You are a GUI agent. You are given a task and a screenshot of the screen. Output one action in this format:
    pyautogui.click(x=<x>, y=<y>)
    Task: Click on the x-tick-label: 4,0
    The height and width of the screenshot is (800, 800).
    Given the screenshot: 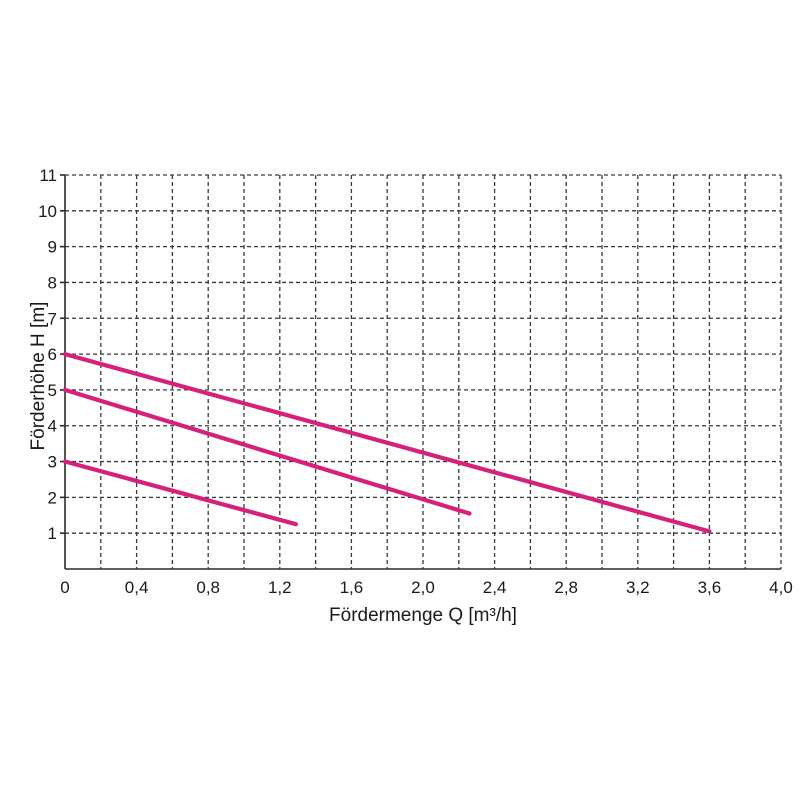 What is the action you would take?
    pyautogui.click(x=781, y=587)
    